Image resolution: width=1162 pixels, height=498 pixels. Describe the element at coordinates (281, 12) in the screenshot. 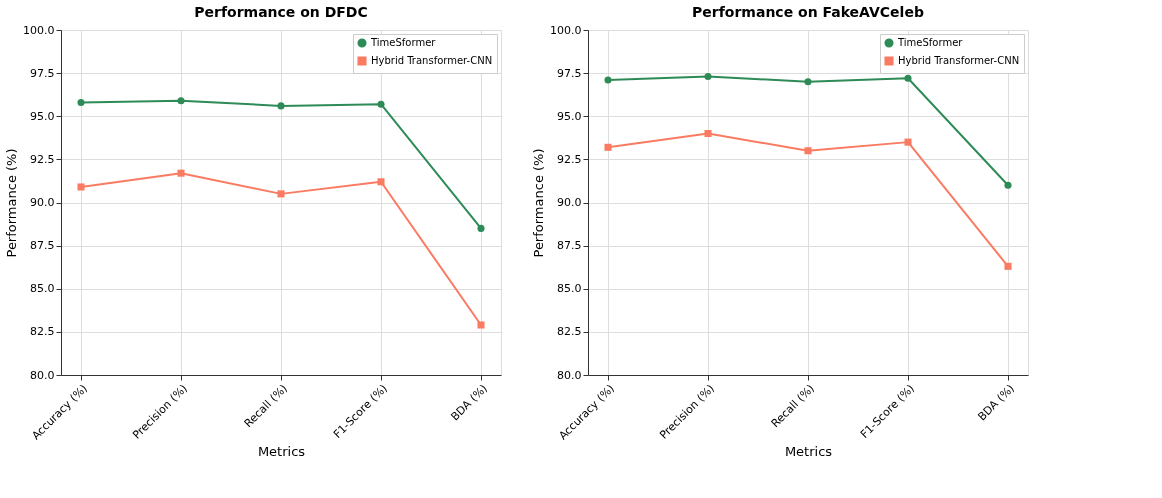

I see `chart-title: Performance on DFDC` at that location.